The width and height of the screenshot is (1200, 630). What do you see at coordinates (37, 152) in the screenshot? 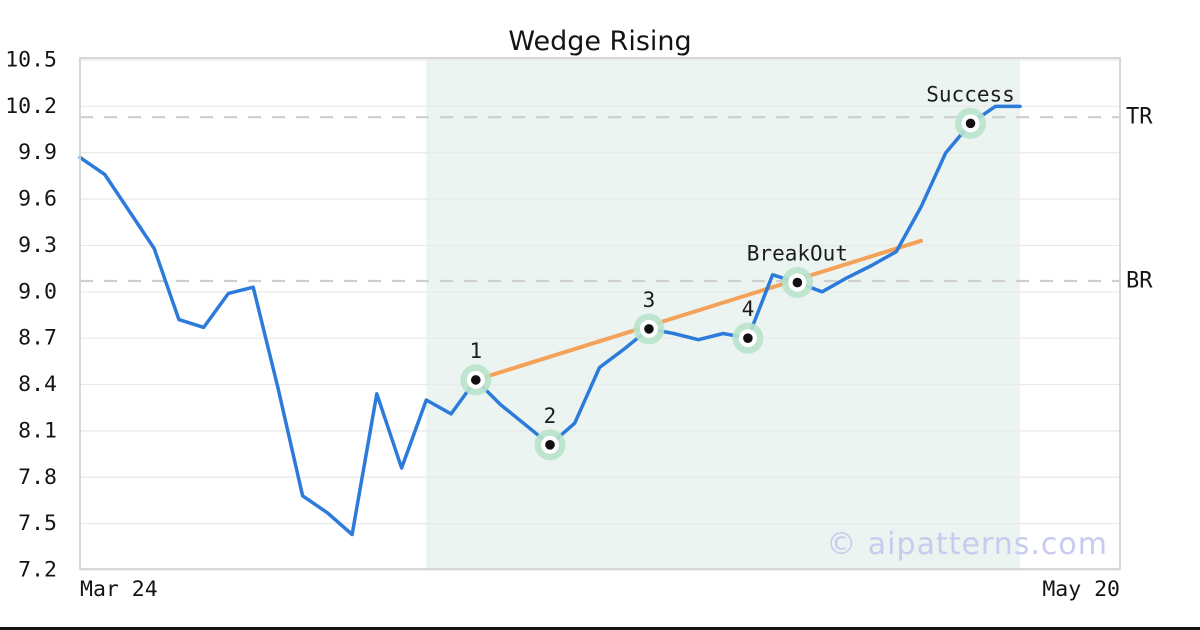
I see `y-tick-label: 9.9` at bounding box center [37, 152].